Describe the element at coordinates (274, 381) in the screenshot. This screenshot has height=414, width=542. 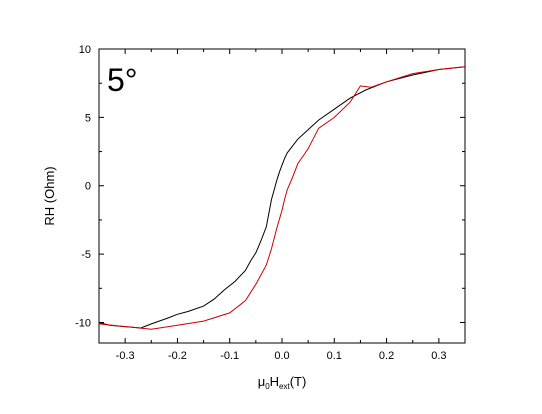
I see `x-axis-title-h: H` at that location.